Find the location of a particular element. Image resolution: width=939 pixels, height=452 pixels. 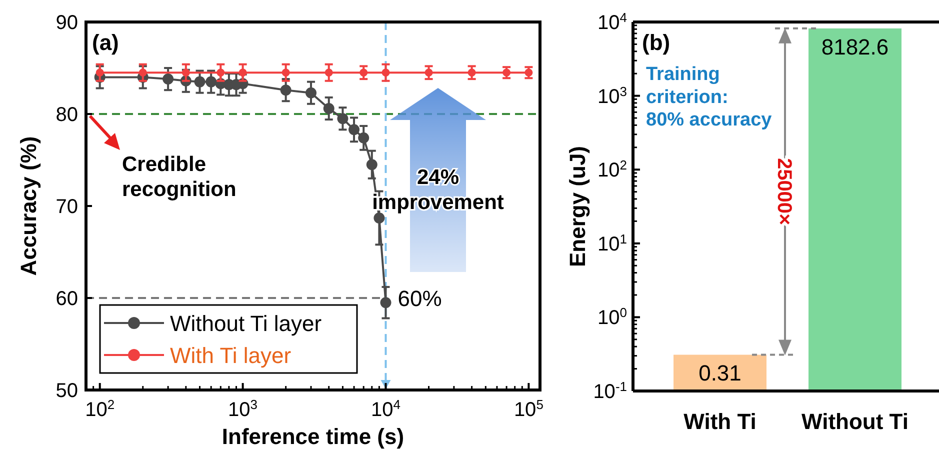

x-tick-label: 10$^{3}$ is located at coordinates (243, 408).